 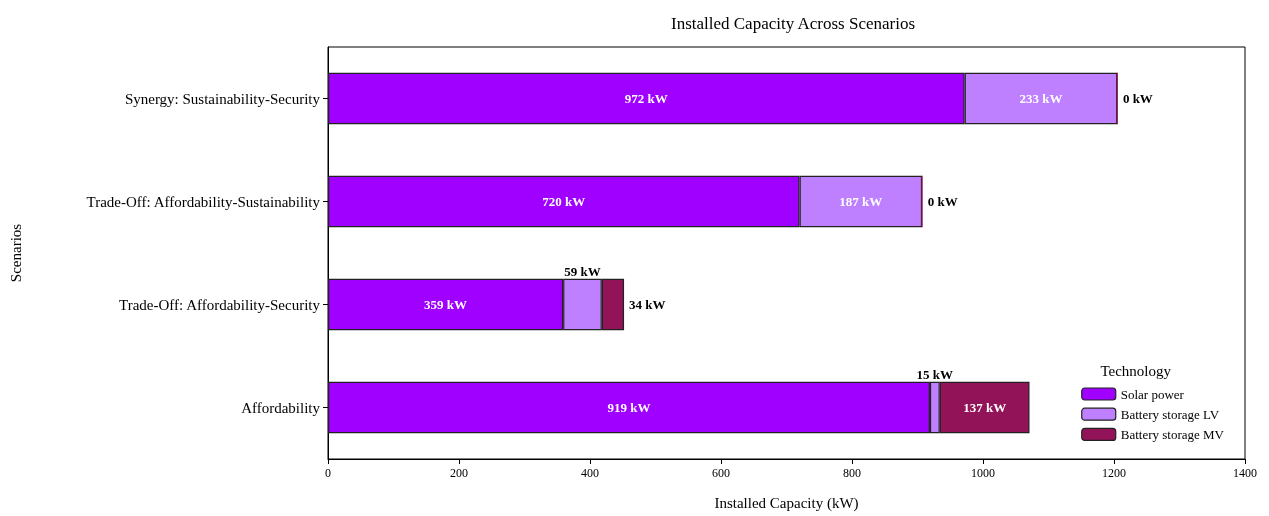 I want to click on x-tick-label: 200, so click(x=459, y=473).